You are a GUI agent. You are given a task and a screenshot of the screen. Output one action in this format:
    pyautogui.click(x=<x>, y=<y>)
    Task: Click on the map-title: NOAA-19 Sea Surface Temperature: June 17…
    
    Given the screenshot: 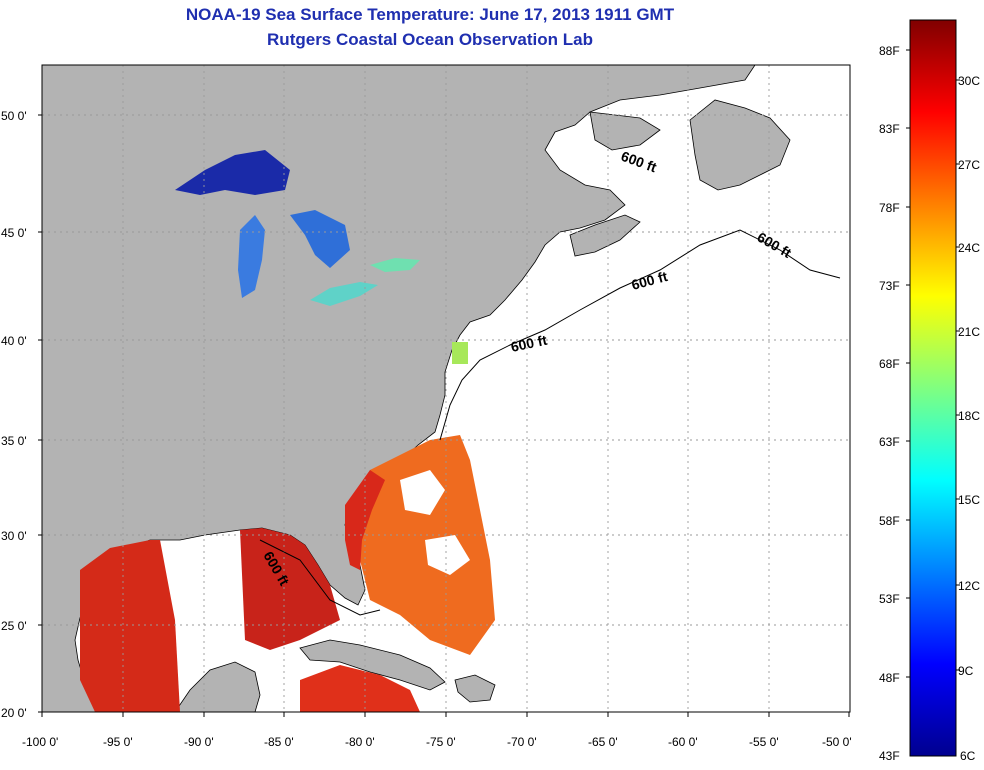 What is the action you would take?
    pyautogui.click(x=430, y=14)
    